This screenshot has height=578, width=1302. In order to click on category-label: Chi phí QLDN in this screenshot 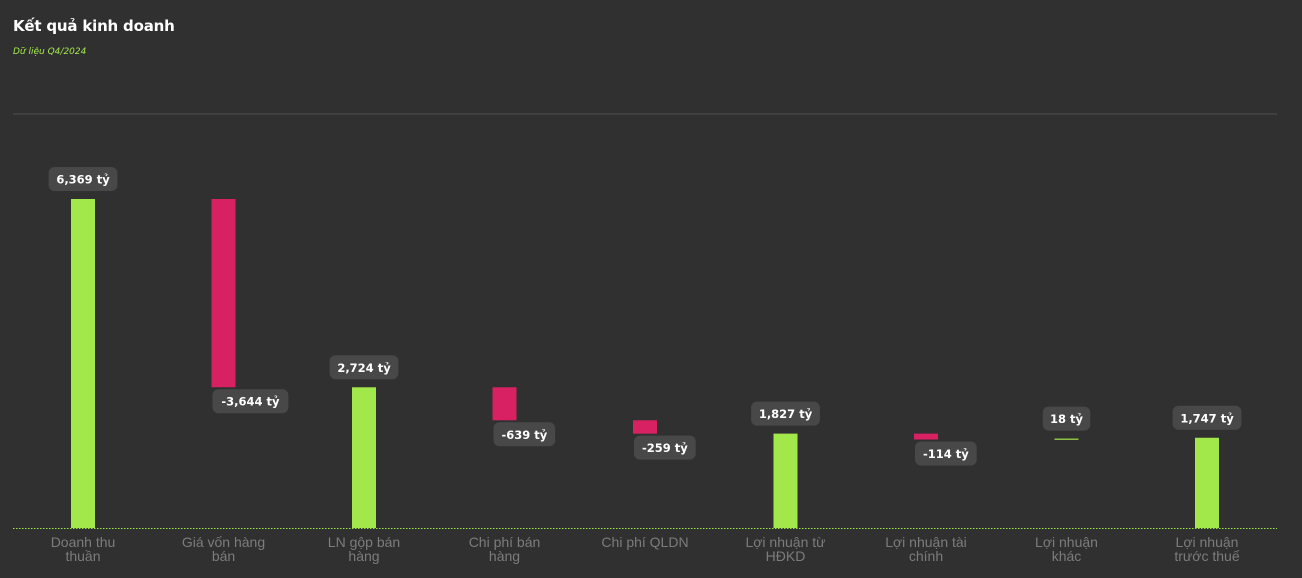, I will do `click(644, 542)`.